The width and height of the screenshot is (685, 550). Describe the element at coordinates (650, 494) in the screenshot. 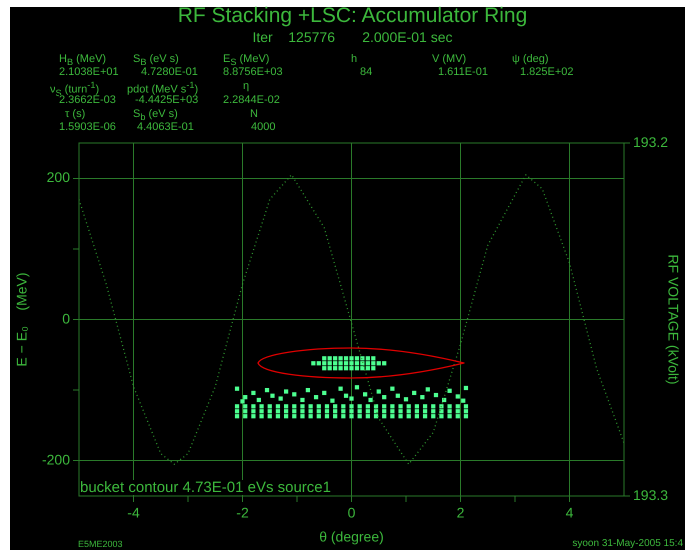

I see `y2-tick-label: 193.3` at that location.